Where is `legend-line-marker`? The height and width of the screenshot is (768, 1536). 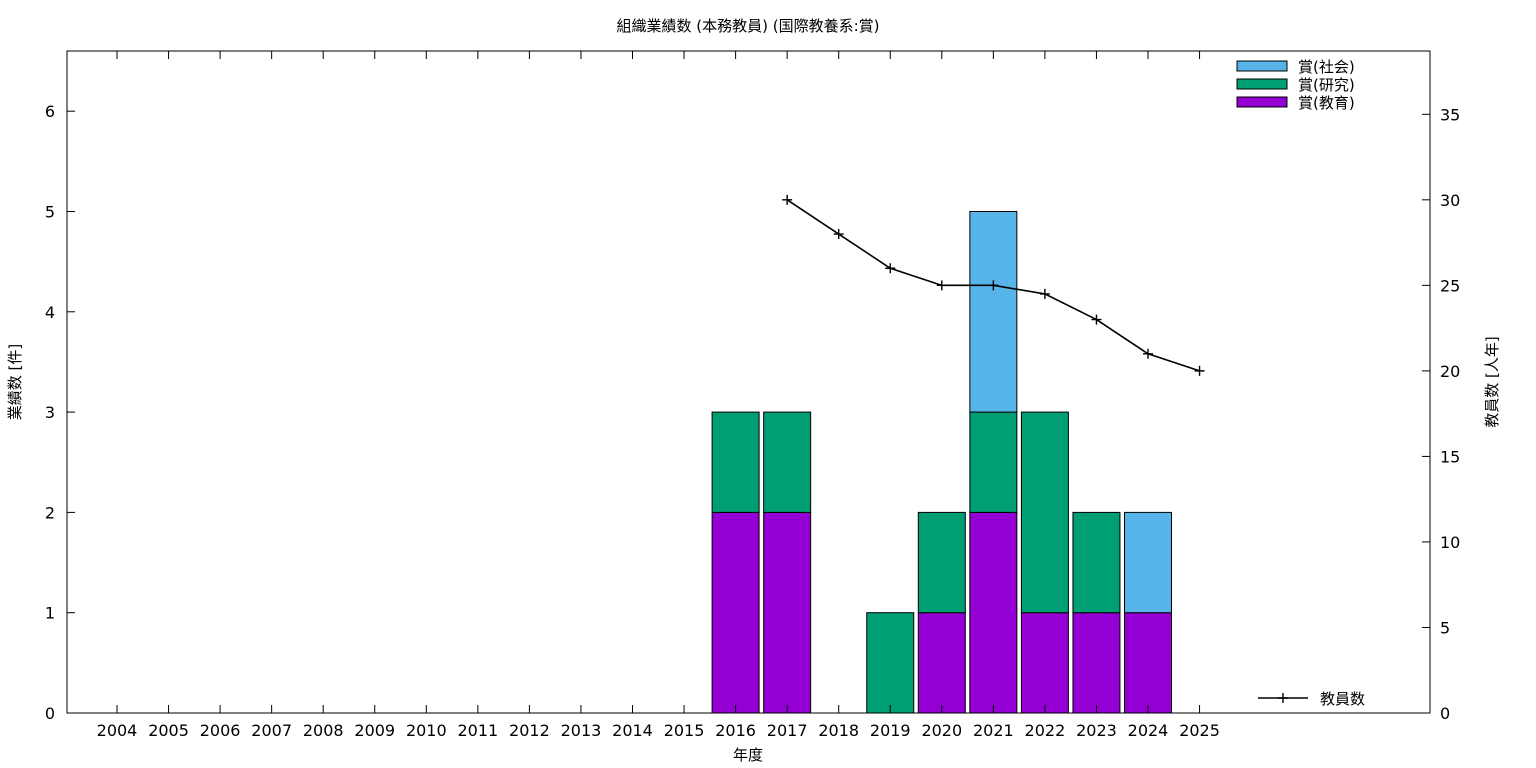 legend-line-marker is located at coordinates (1283, 698).